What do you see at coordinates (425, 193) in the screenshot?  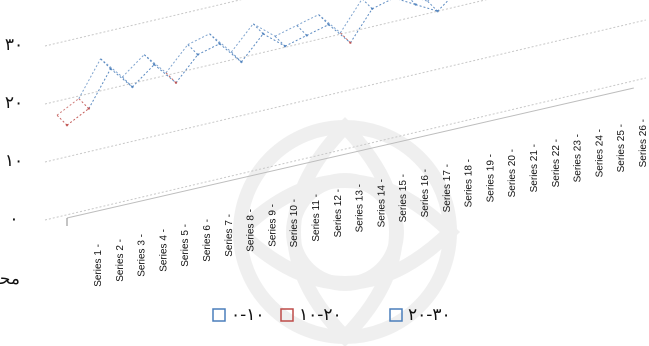 I see `x-tick-label: Series 16 -` at bounding box center [425, 193].